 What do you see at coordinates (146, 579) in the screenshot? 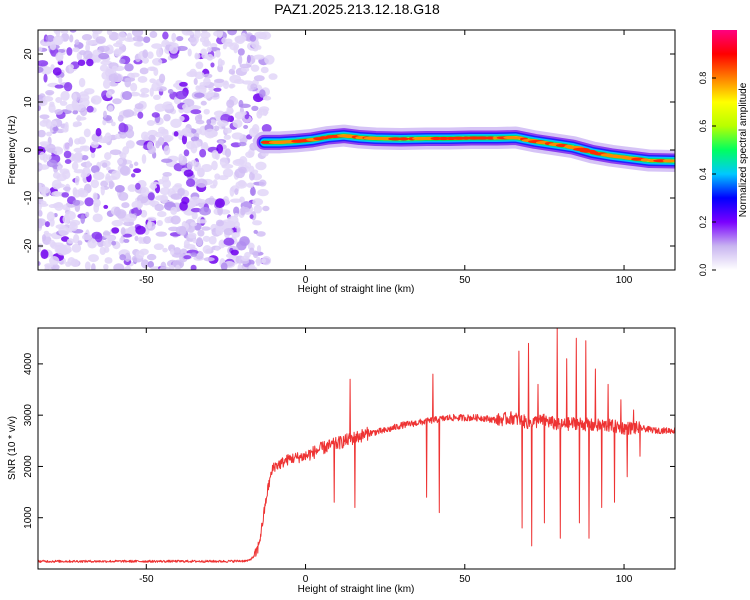
I see `snr-x-tick-label: -50` at bounding box center [146, 579].